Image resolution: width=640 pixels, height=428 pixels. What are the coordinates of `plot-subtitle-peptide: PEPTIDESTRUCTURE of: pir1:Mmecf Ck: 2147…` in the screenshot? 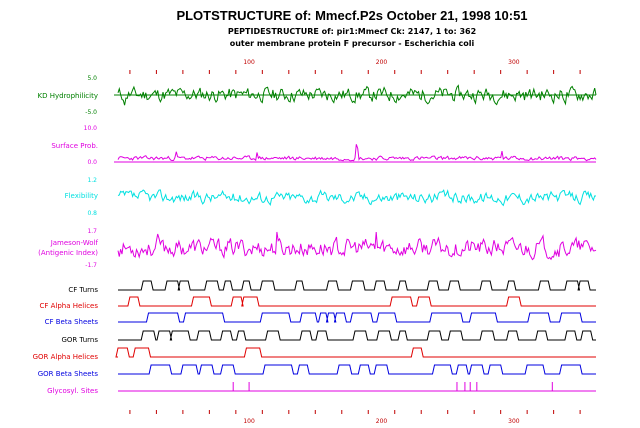 It's located at (352, 31).